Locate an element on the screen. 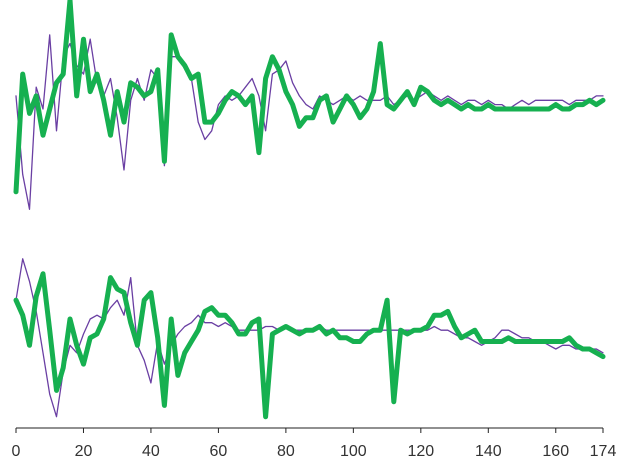 The height and width of the screenshot is (464, 621). x-tick-label: 120 is located at coordinates (420, 451).